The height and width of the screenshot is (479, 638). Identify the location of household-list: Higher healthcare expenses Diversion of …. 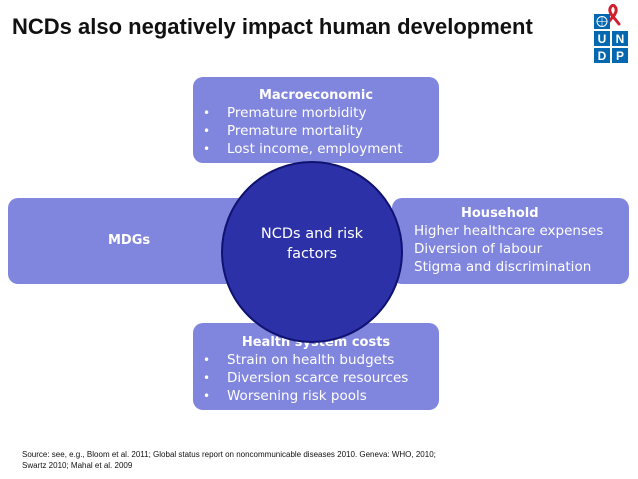
(510, 249).